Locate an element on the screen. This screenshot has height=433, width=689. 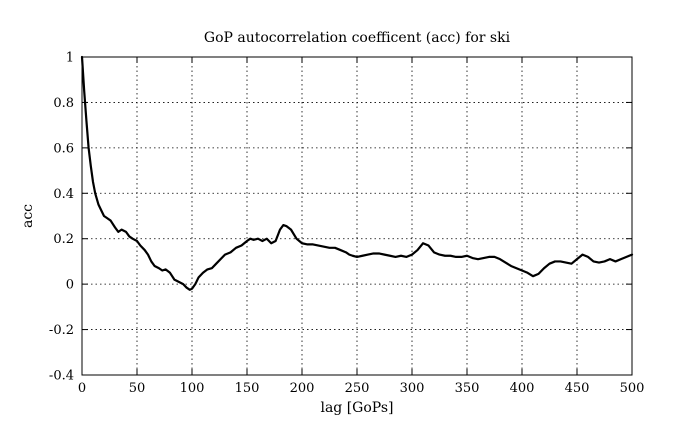
x-tick-label: 150 is located at coordinates (247, 388).